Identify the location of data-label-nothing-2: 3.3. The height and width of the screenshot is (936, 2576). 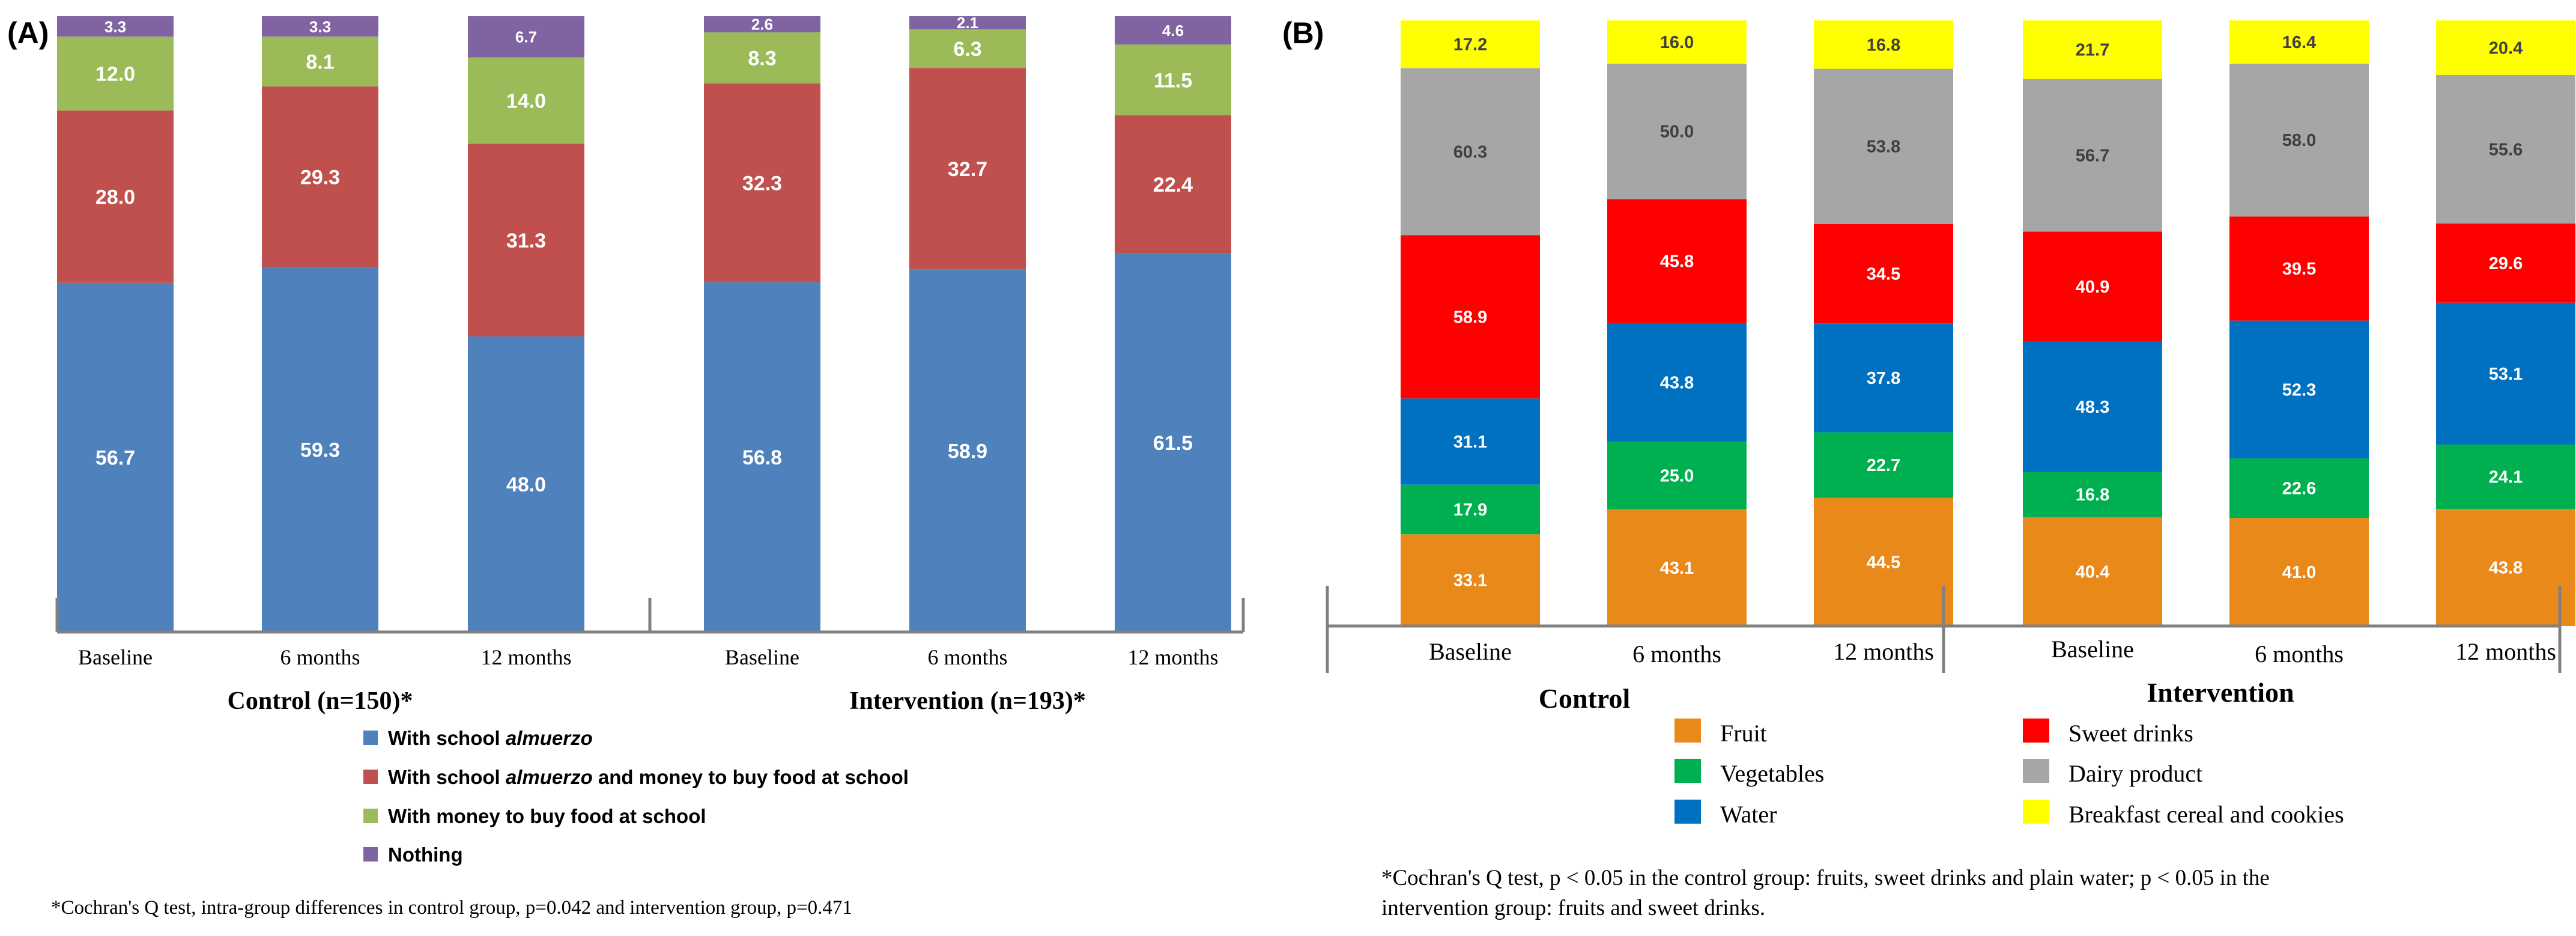
(320, 26).